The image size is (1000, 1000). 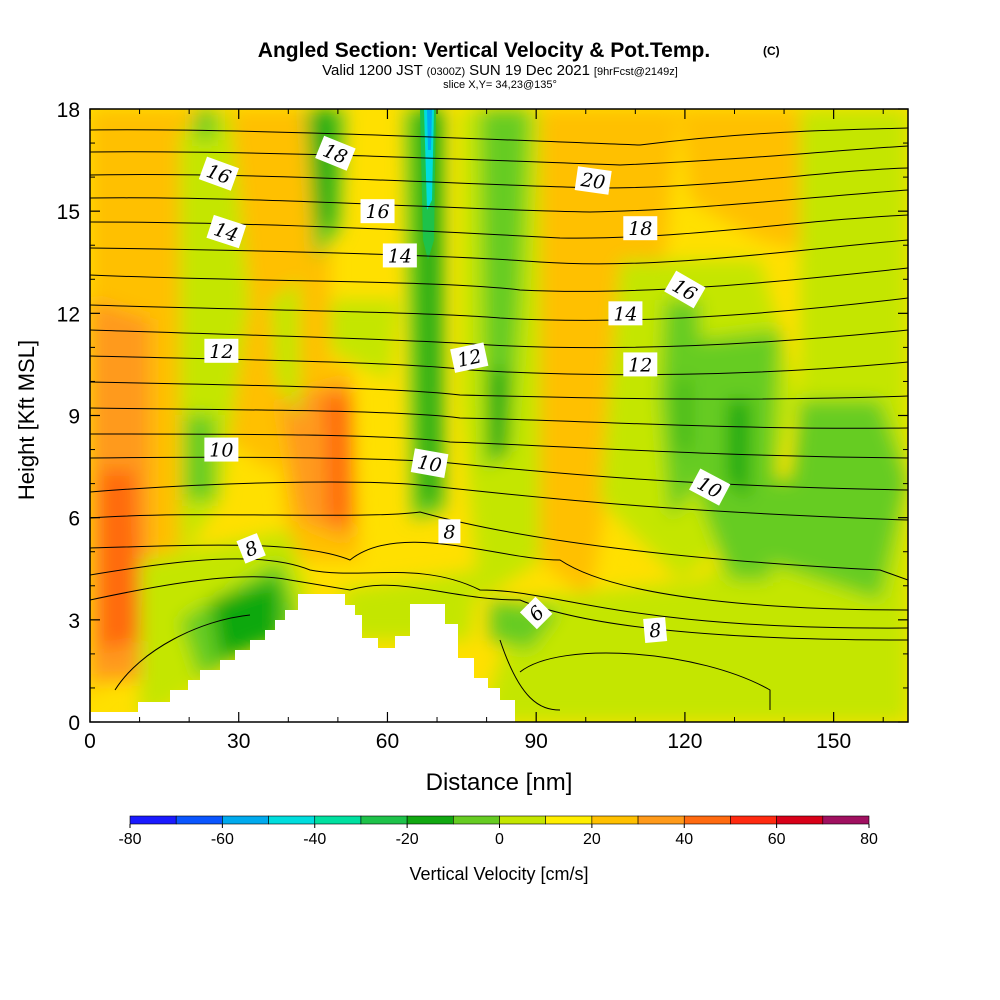 I want to click on x-tick-label: 150, so click(x=833, y=741).